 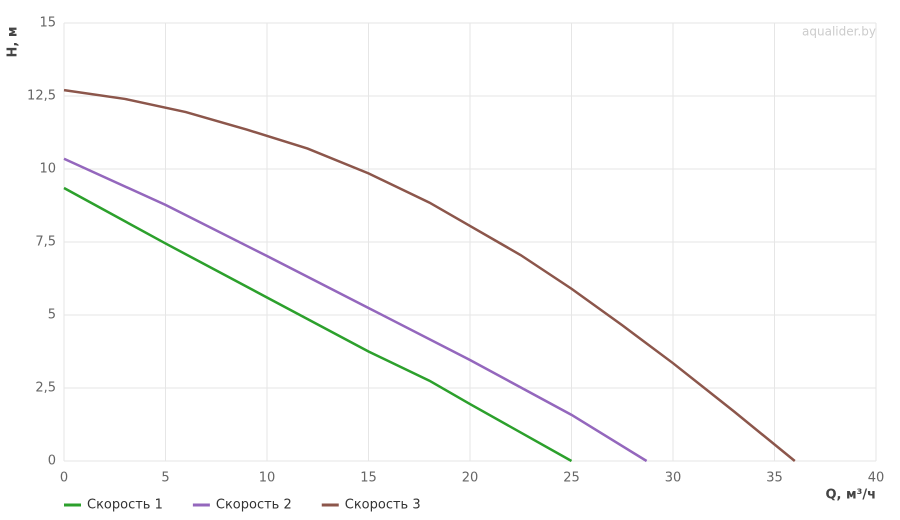 What do you see at coordinates (52, 315) in the screenshot?
I see `y-tick-label: 5` at bounding box center [52, 315].